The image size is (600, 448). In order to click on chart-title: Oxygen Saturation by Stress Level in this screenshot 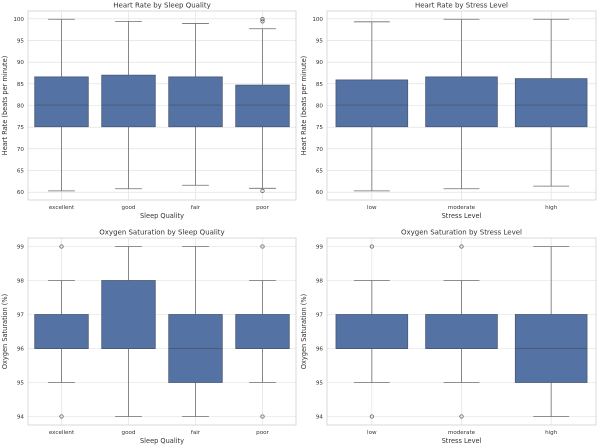, I will do `click(461, 233)`.